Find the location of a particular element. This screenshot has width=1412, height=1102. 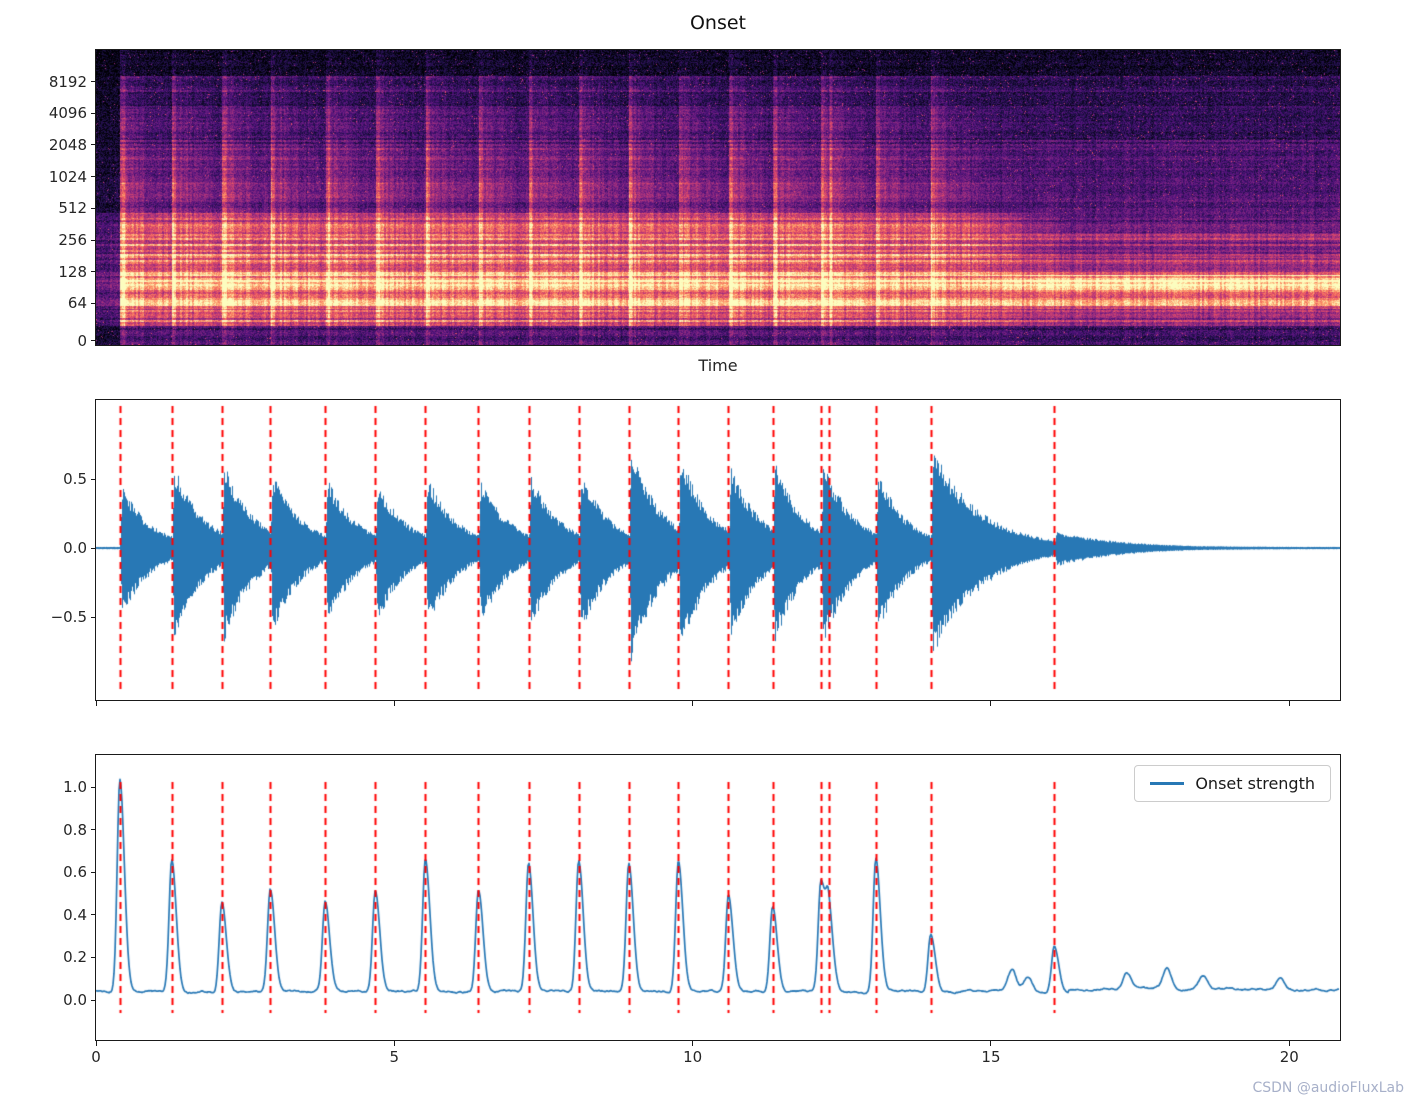

tick-label: −0.5 is located at coordinates (68, 617).